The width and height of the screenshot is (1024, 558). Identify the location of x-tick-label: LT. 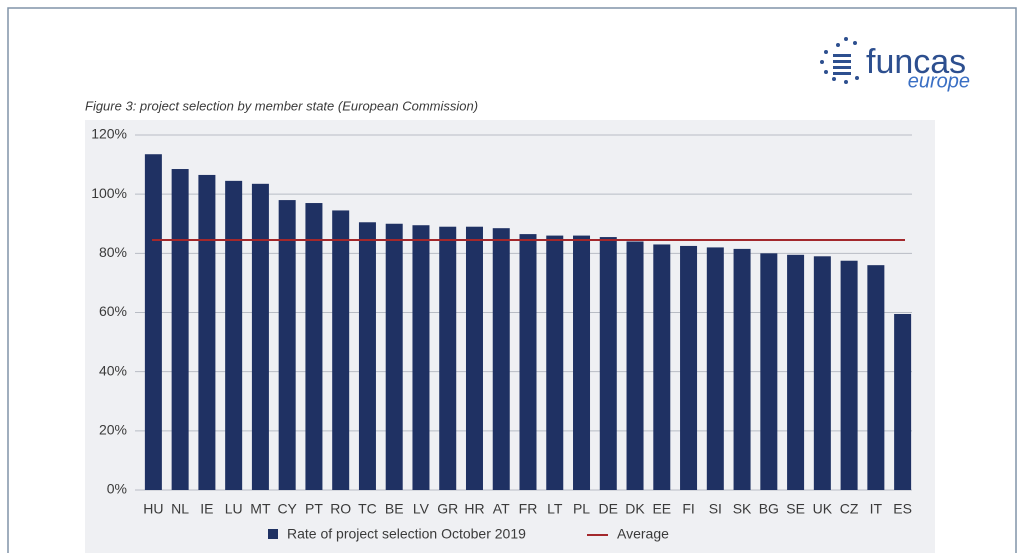
(555, 509).